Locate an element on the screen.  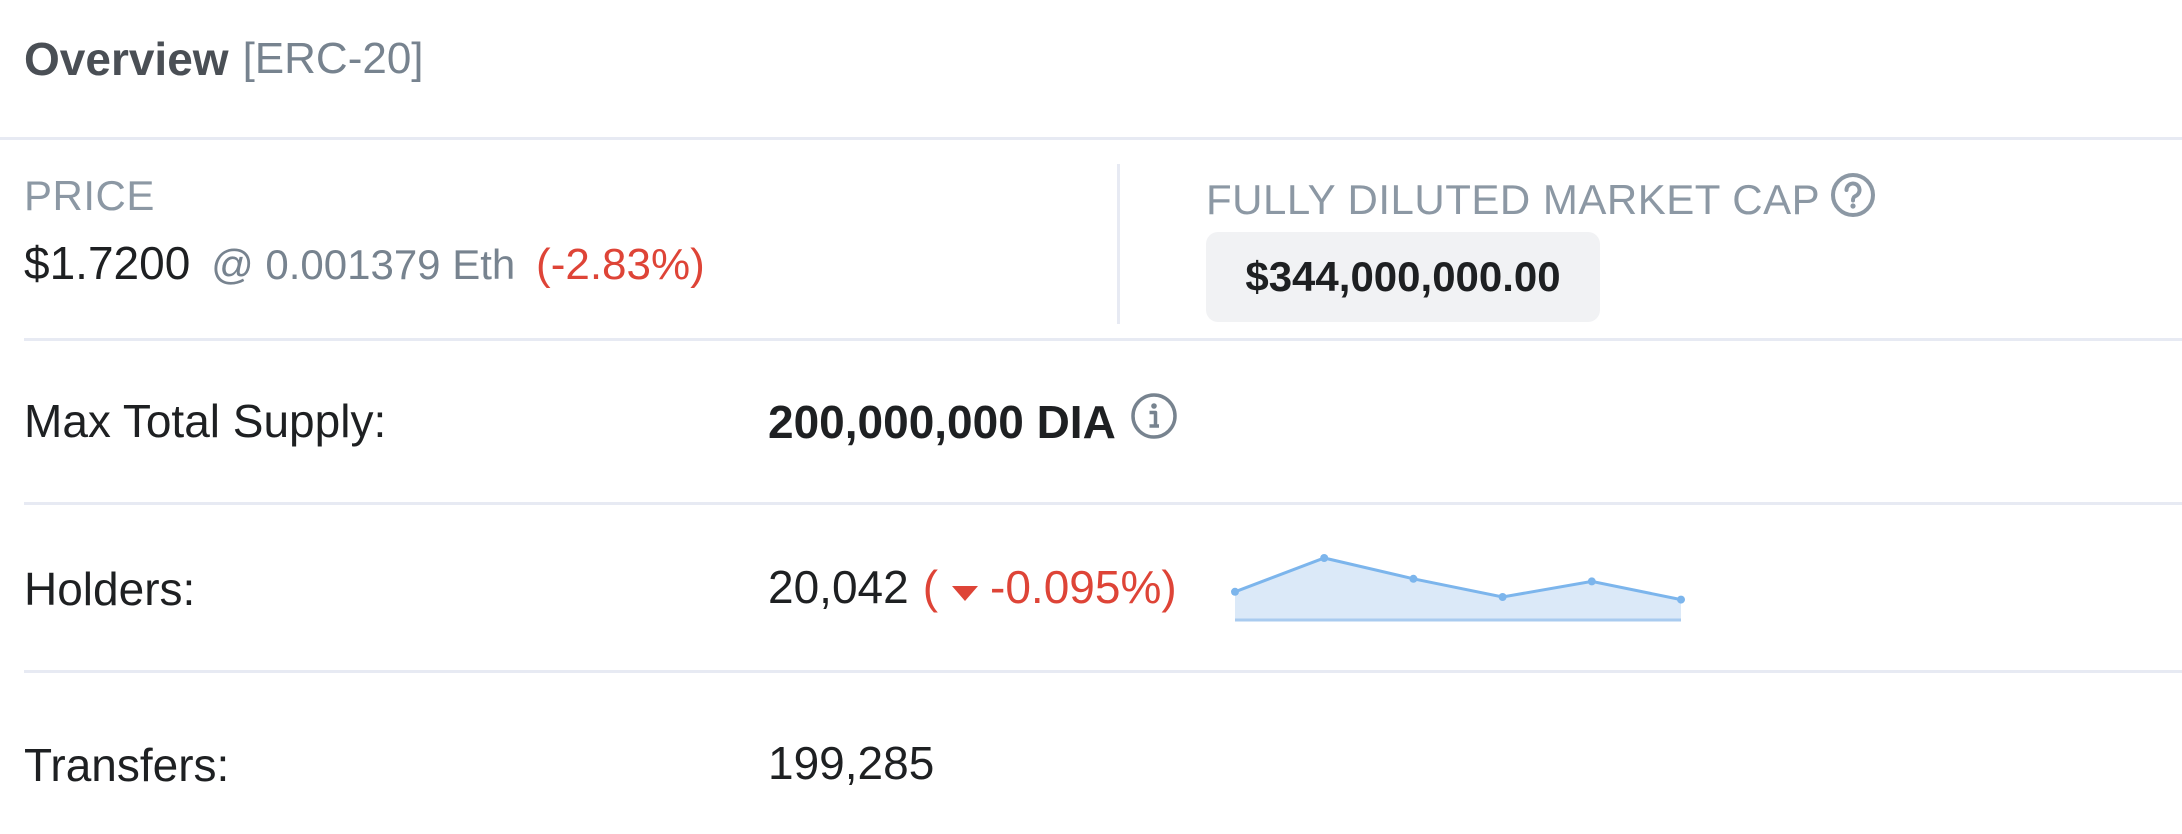
price-change: (-2.83%) is located at coordinates (620, 264).